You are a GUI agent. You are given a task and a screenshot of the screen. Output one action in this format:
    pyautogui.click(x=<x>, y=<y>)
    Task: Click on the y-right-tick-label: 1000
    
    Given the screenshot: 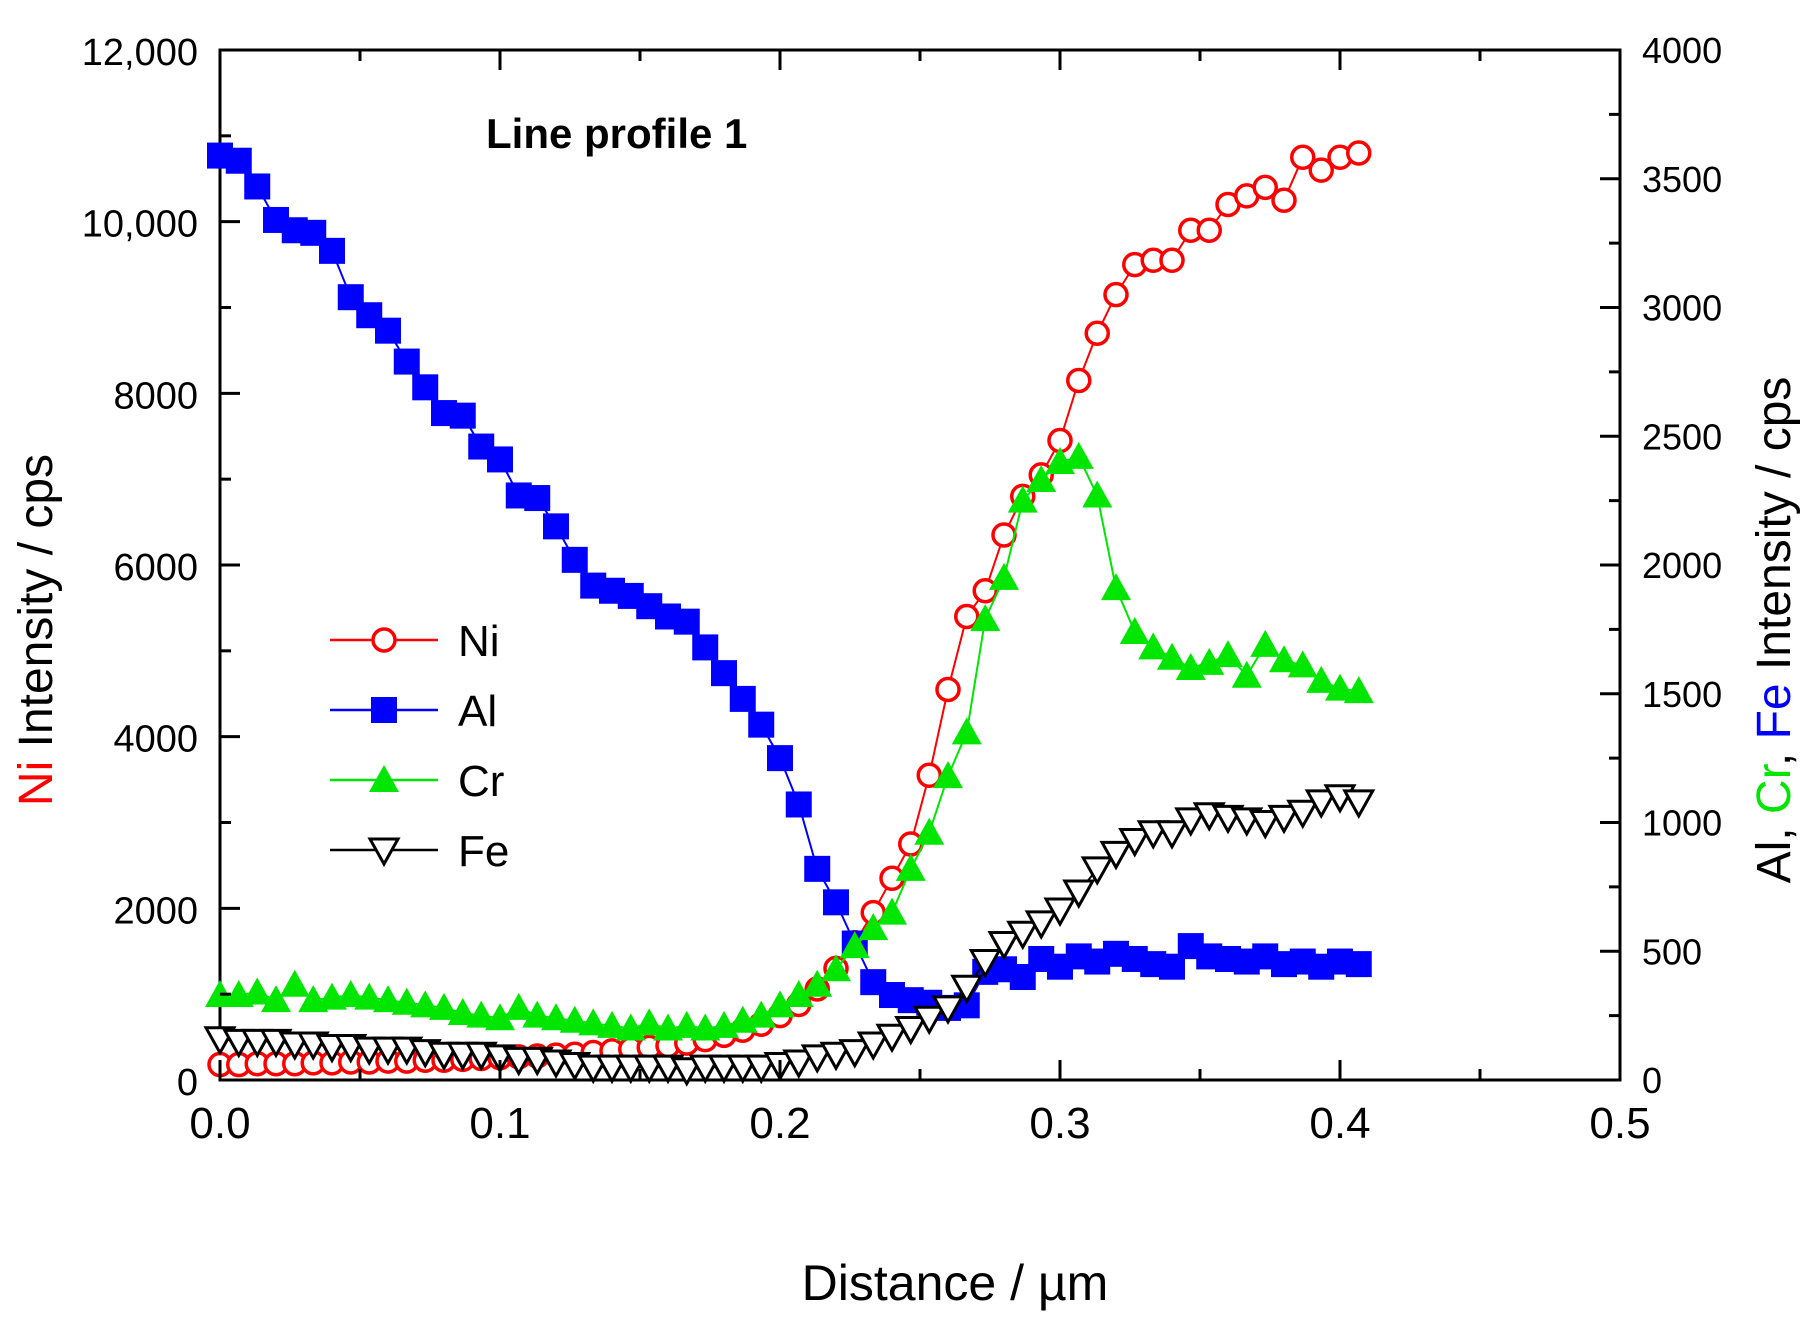 What is the action you would take?
    pyautogui.click(x=1682, y=823)
    